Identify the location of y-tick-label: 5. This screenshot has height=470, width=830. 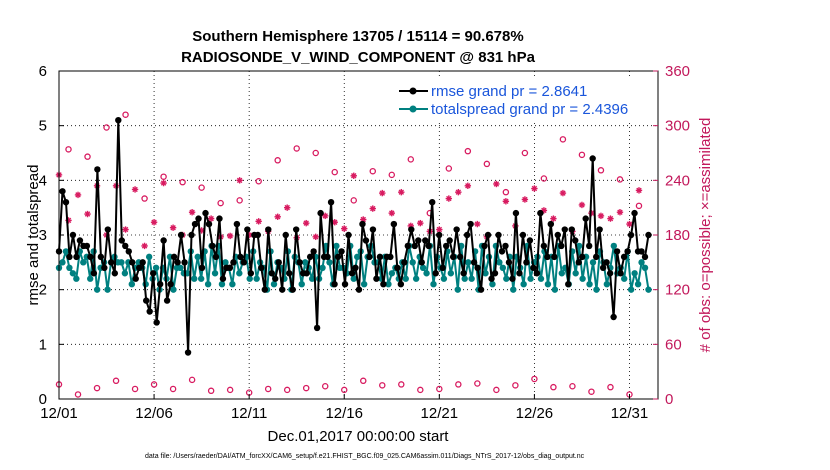
(43, 126).